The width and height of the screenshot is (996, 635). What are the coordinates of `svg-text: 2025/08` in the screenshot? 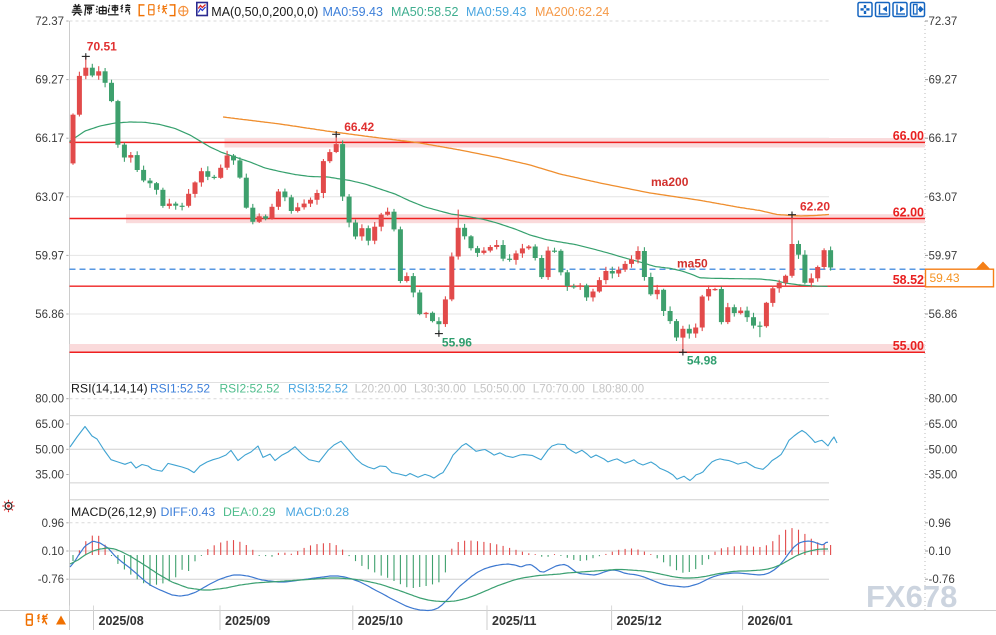 It's located at (121, 621).